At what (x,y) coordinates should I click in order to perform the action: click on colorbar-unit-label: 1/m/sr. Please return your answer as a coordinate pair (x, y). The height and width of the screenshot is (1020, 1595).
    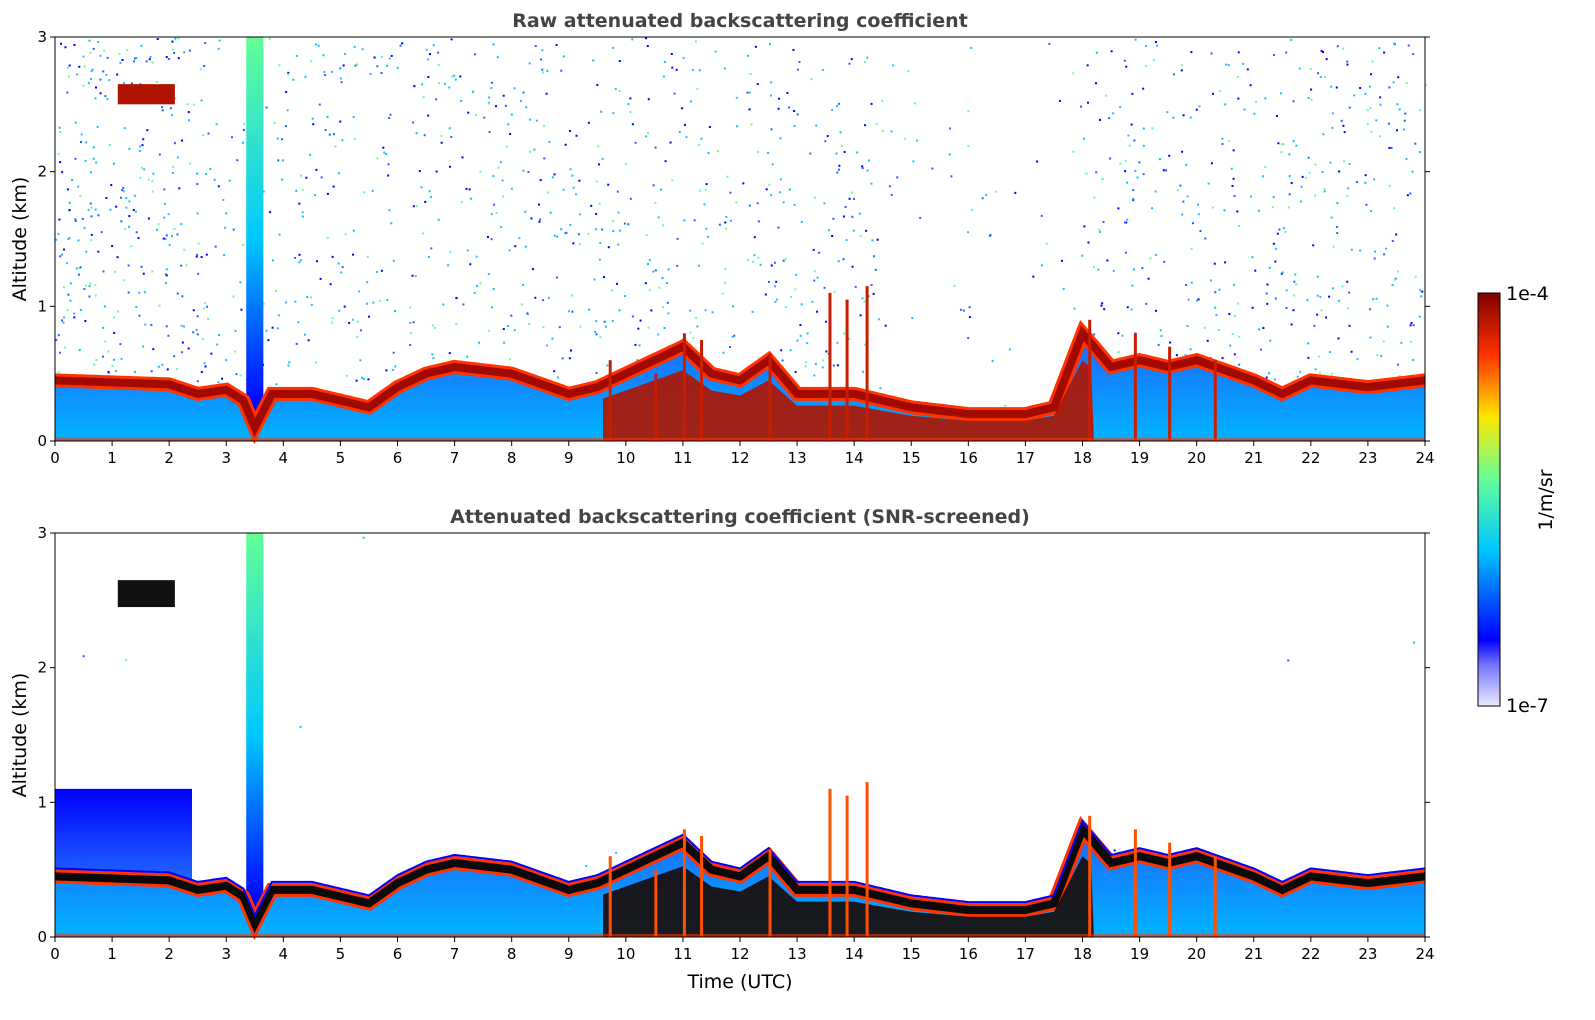
    Looking at the image, I should click on (1546, 499).